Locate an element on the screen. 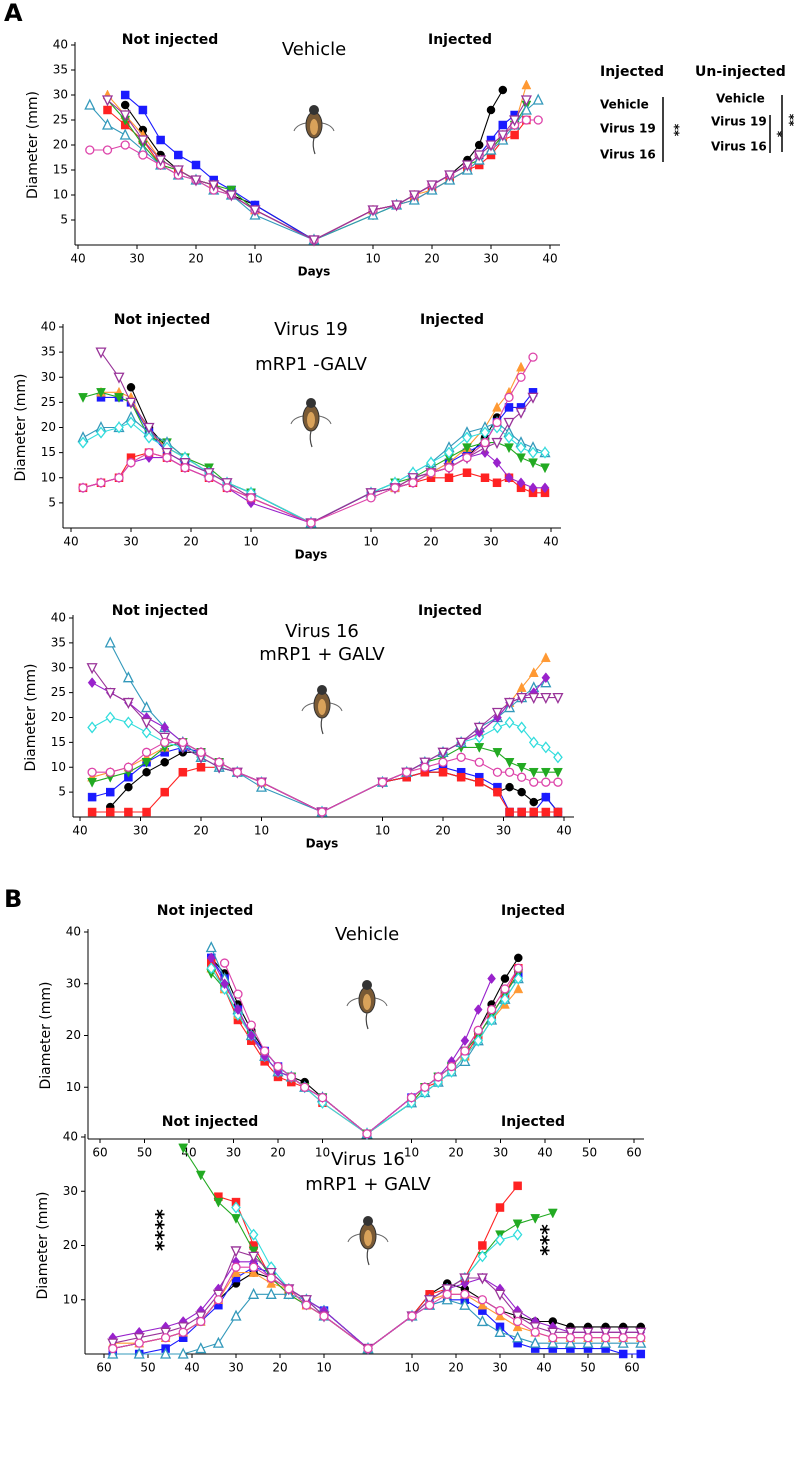 The width and height of the screenshot is (794, 1459). x-tick-label: 10 is located at coordinates (411, 1153).